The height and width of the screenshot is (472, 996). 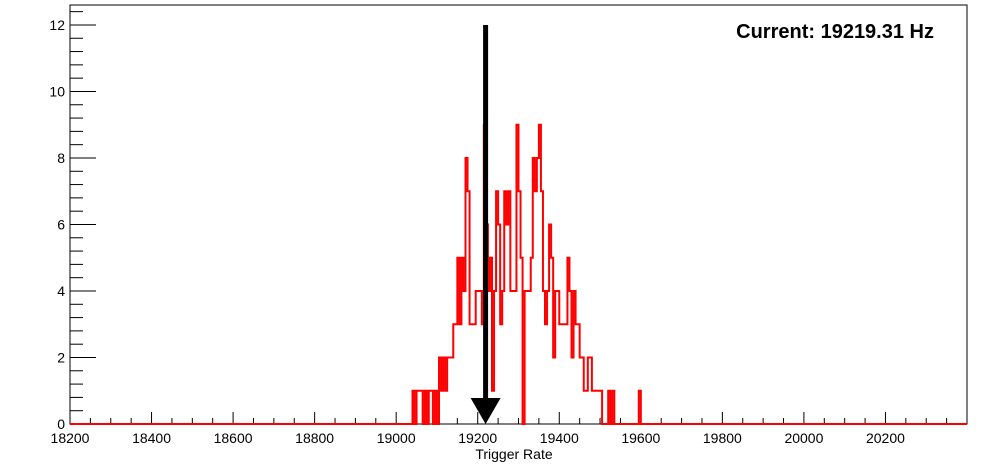 I want to click on y-tick-label: 12, so click(x=57, y=25).